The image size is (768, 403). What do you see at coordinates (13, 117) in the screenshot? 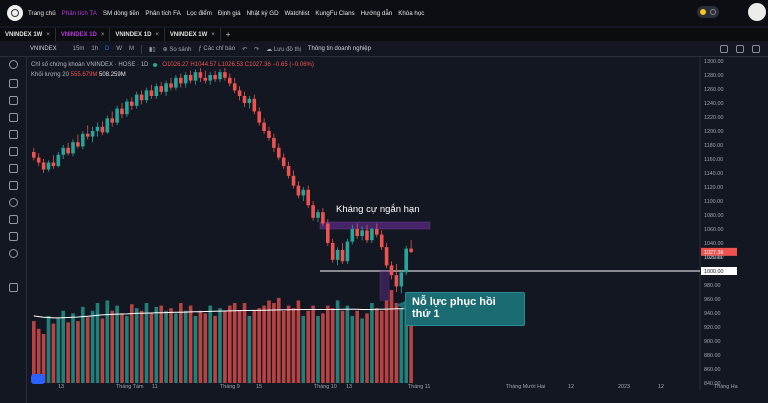
I see `text-icon` at bounding box center [13, 117].